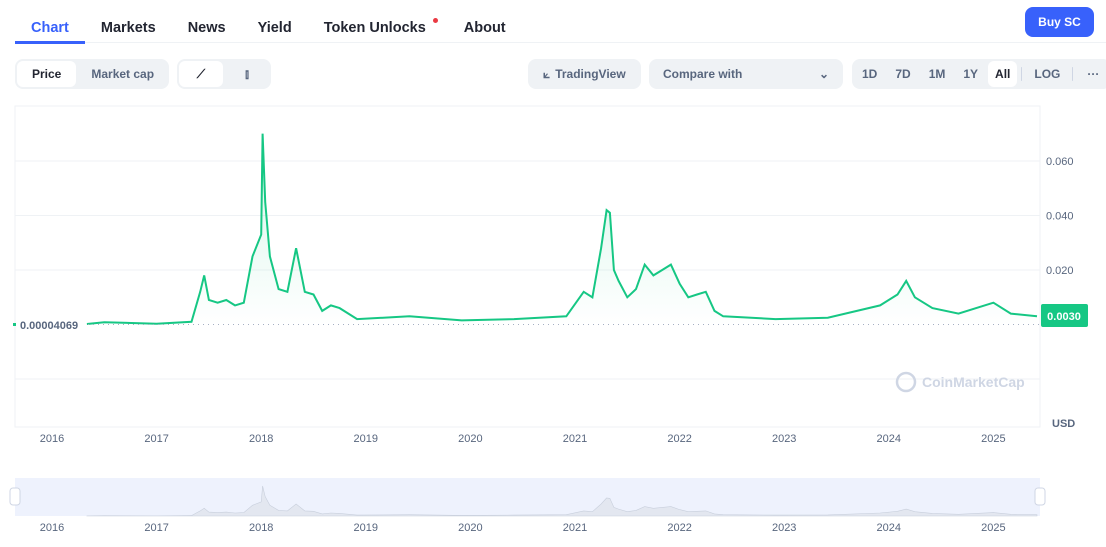  What do you see at coordinates (971, 74) in the screenshot?
I see `range-1y: 1Y` at bounding box center [971, 74].